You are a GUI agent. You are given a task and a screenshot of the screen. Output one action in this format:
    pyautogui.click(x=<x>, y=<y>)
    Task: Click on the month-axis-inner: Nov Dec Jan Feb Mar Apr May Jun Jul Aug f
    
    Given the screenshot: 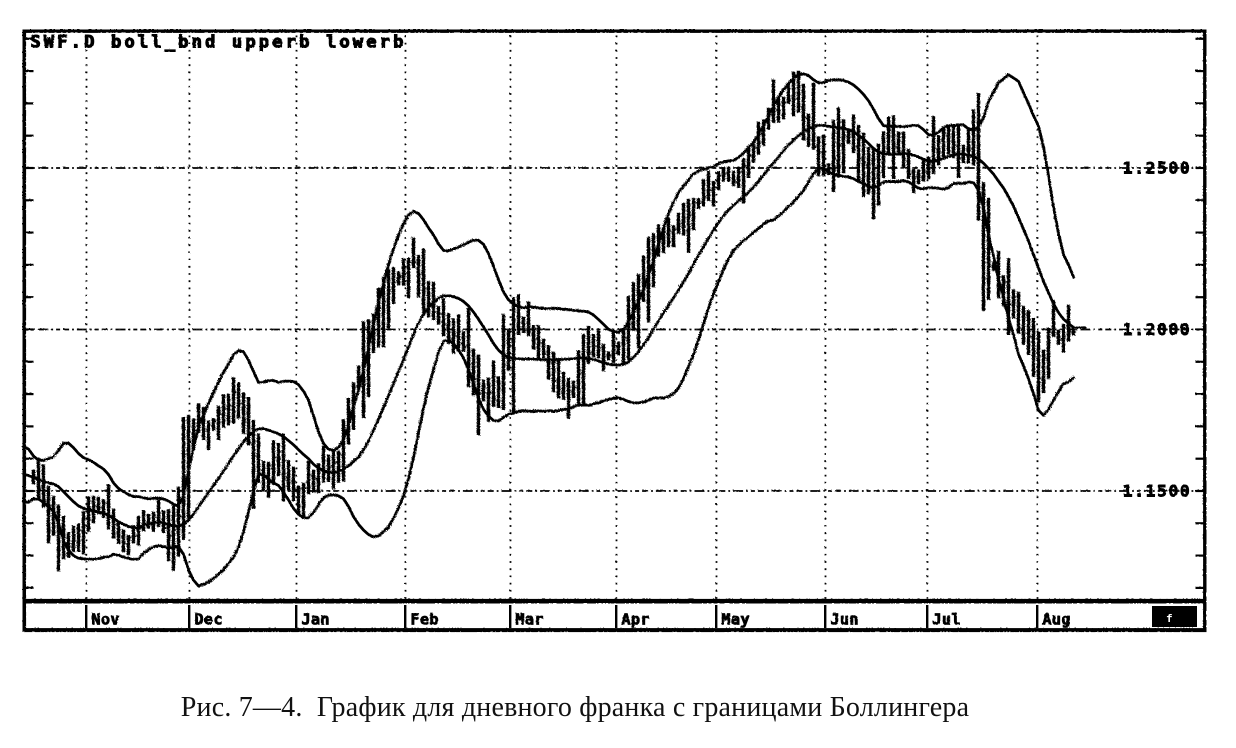 What is the action you would take?
    pyautogui.click(x=641, y=616)
    